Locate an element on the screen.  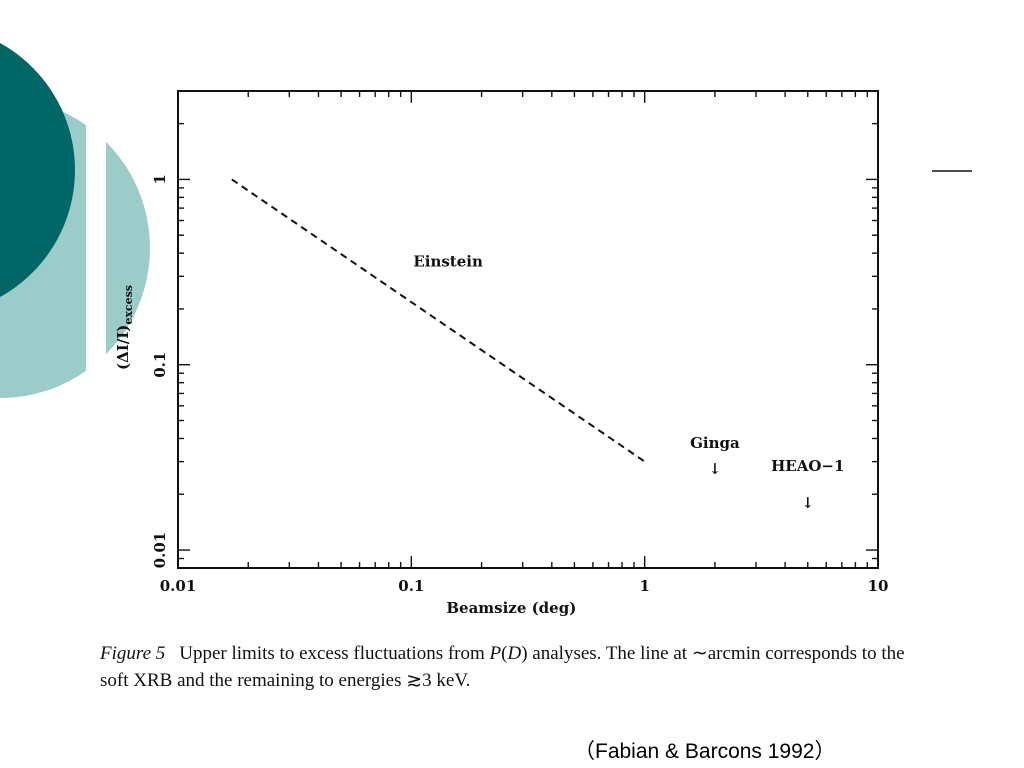
y-tick-label: 1 is located at coordinates (160, 179).